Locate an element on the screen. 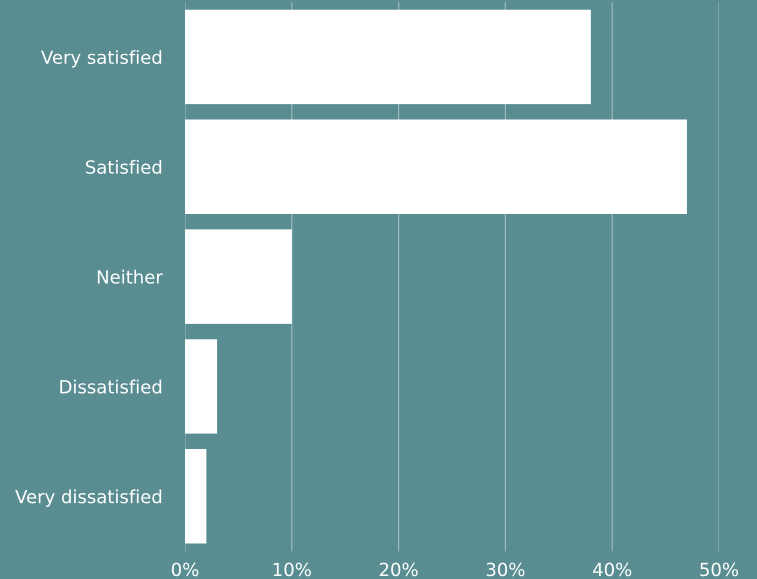 This screenshot has height=579, width=757. y-tick-label: Satisfied is located at coordinates (124, 167).